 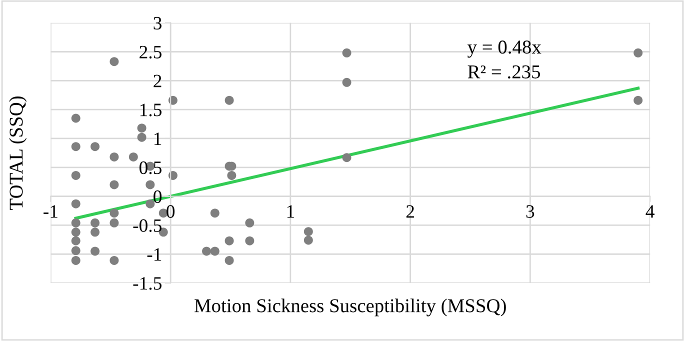 What do you see at coordinates (504, 49) in the screenshot?
I see `annotation: y = 0.48x` at bounding box center [504, 49].